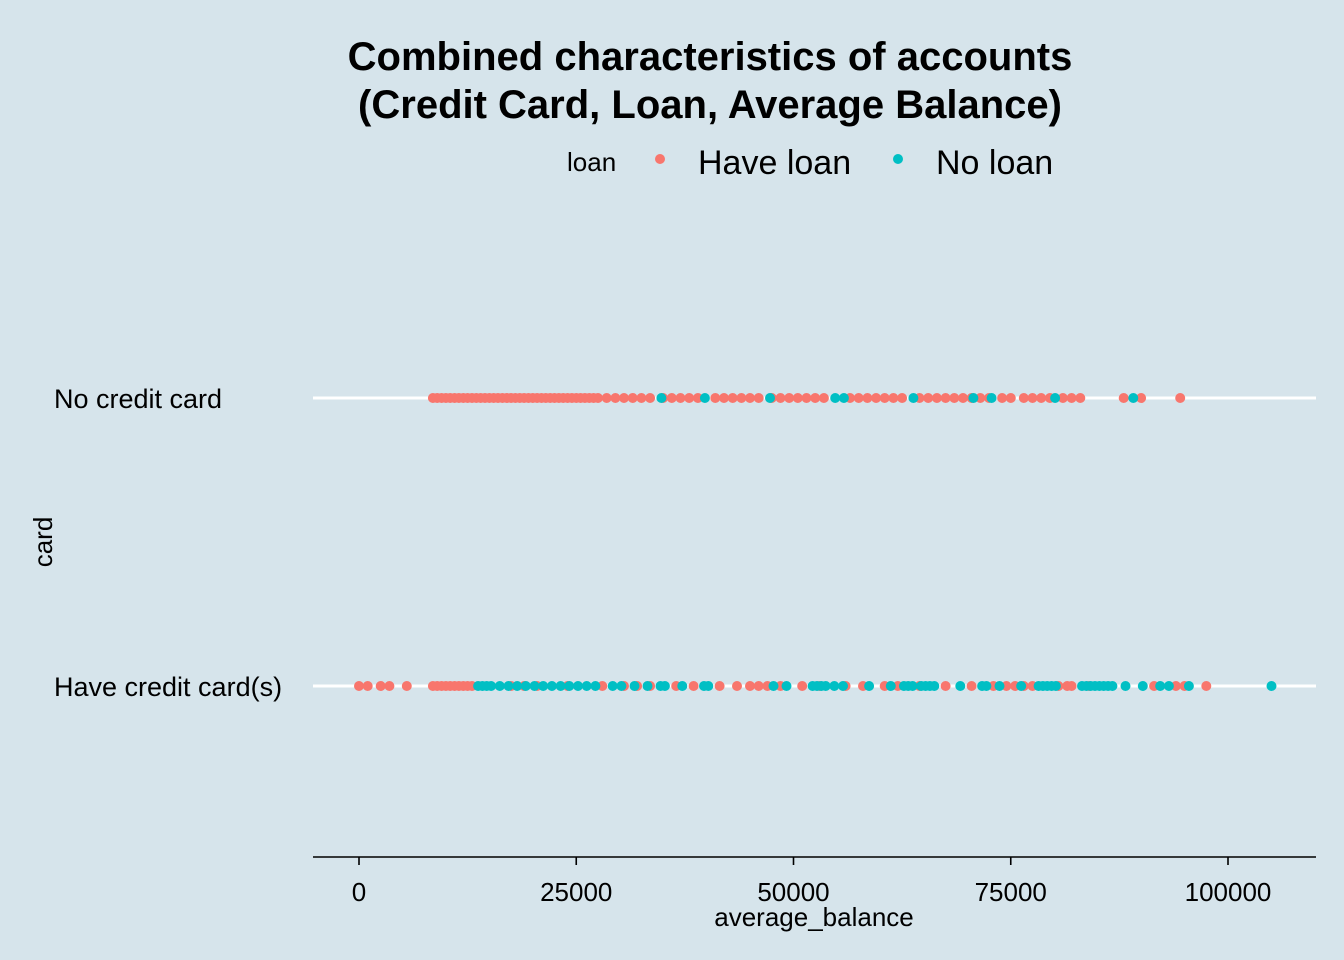 The width and height of the screenshot is (1344, 960). What do you see at coordinates (1228, 892) in the screenshot?
I see `x-tick-label: 100000` at bounding box center [1228, 892].